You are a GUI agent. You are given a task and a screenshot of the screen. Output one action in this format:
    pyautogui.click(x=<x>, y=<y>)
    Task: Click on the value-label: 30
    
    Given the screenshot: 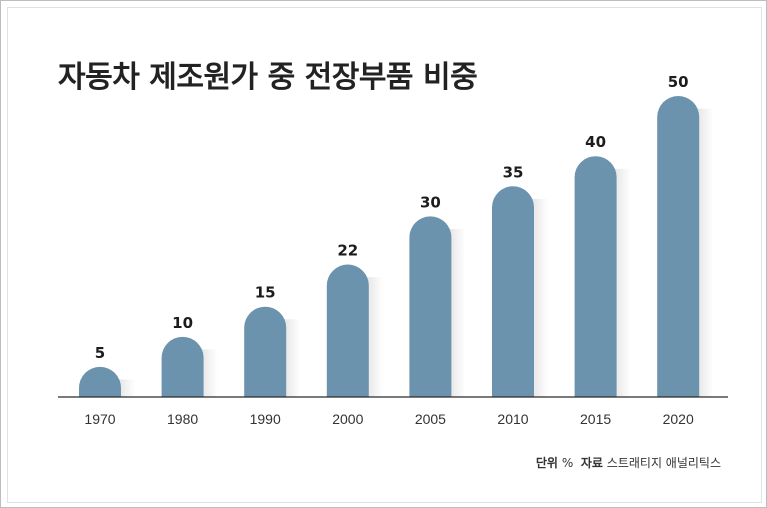 What is the action you would take?
    pyautogui.click(x=430, y=202)
    